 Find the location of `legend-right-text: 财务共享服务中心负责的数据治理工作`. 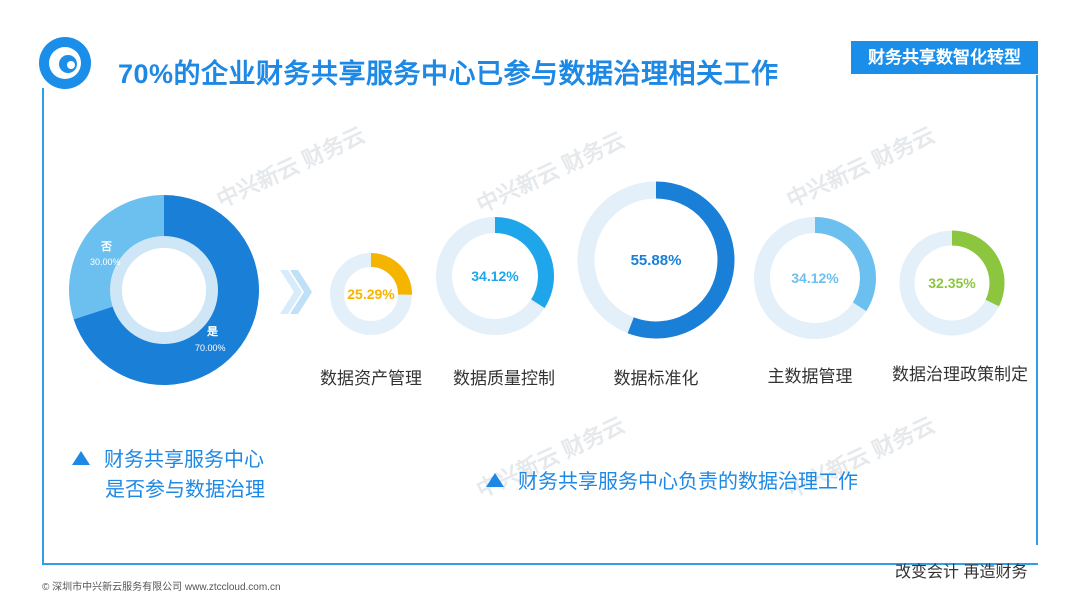

legend-right-text: 财务共享服务中心负责的数据治理工作 is located at coordinates (688, 482).